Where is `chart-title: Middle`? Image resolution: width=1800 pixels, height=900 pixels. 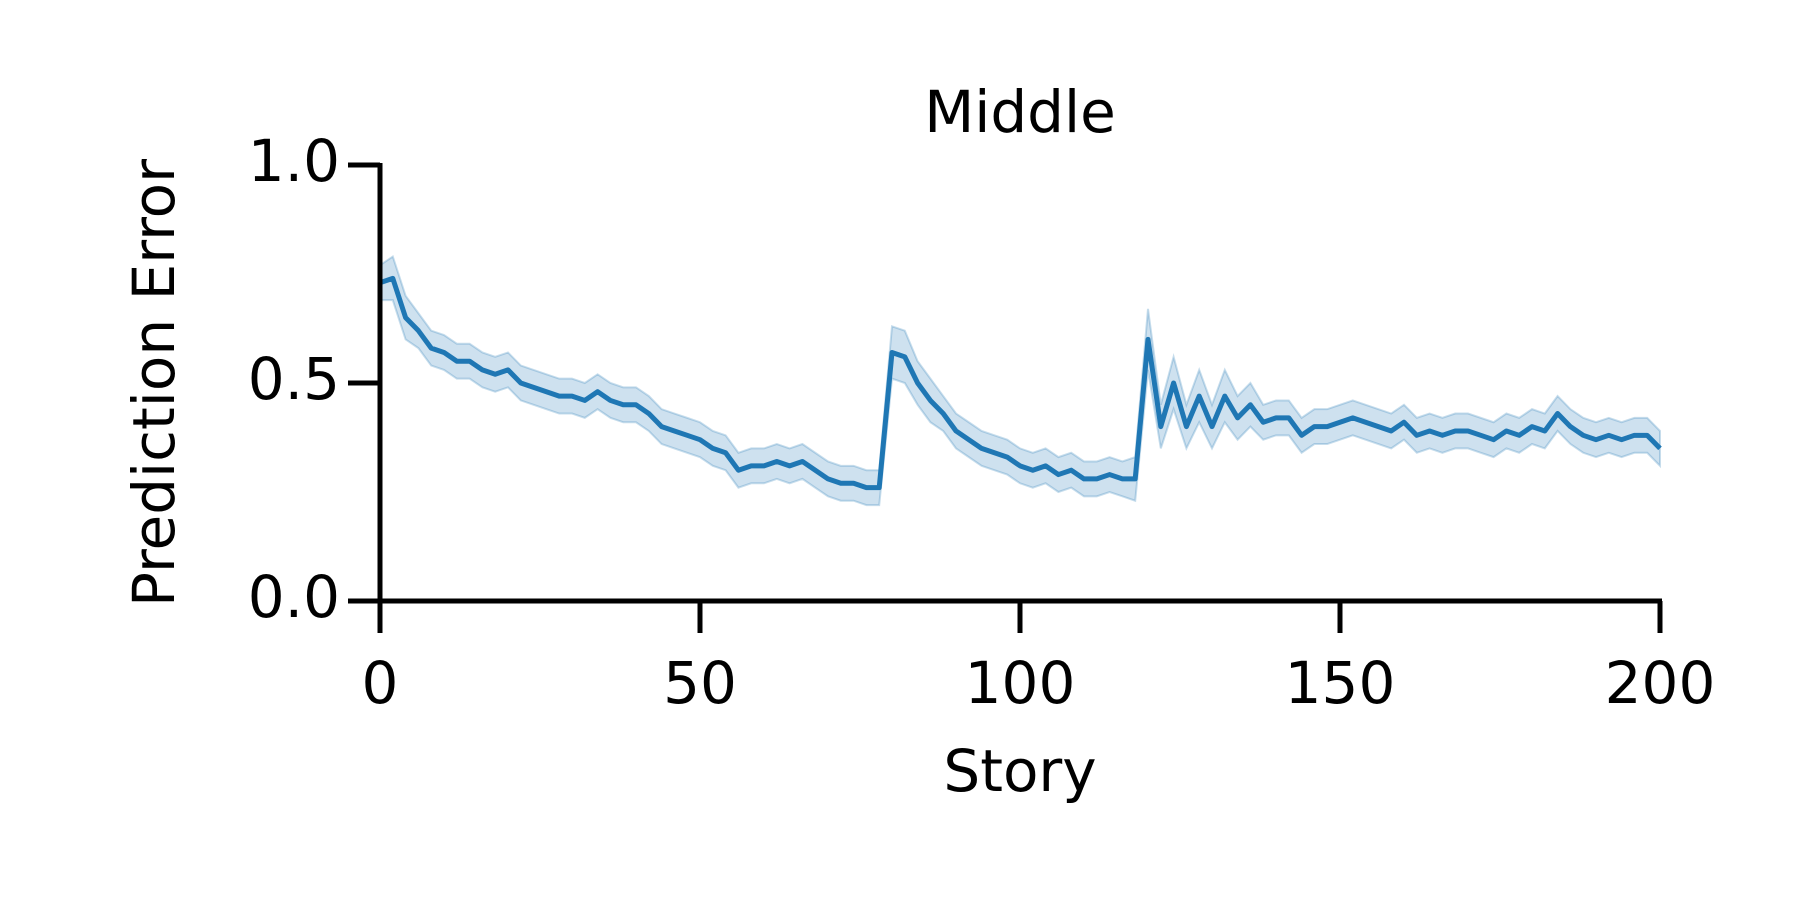
chart-title: Middle is located at coordinates (1020, 112).